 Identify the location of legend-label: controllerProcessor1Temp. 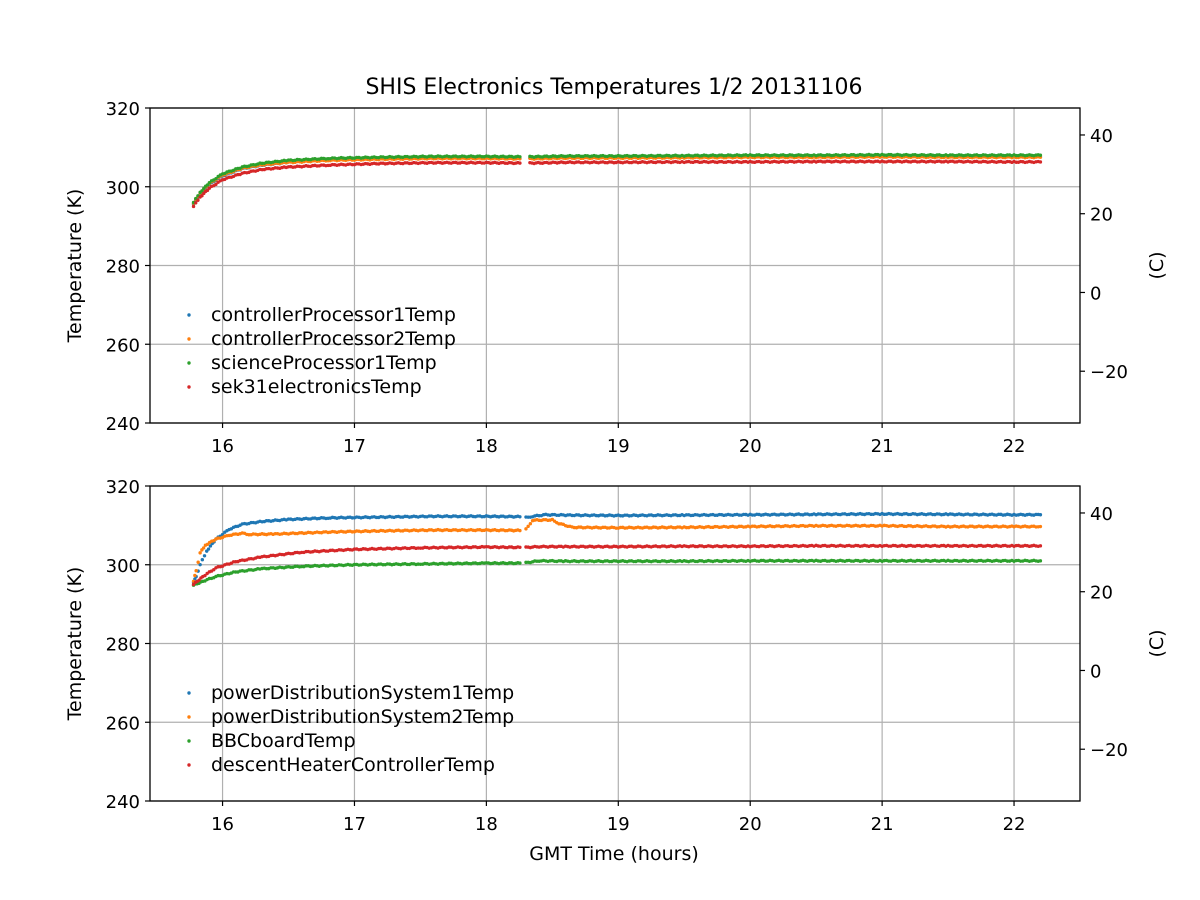
(333, 315).